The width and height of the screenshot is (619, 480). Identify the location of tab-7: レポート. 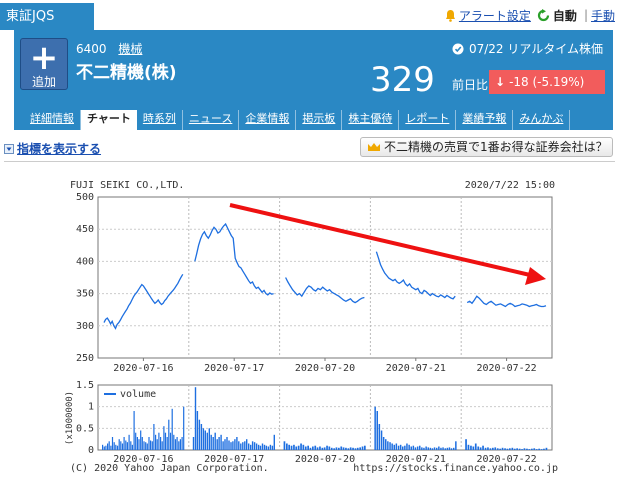
(428, 120).